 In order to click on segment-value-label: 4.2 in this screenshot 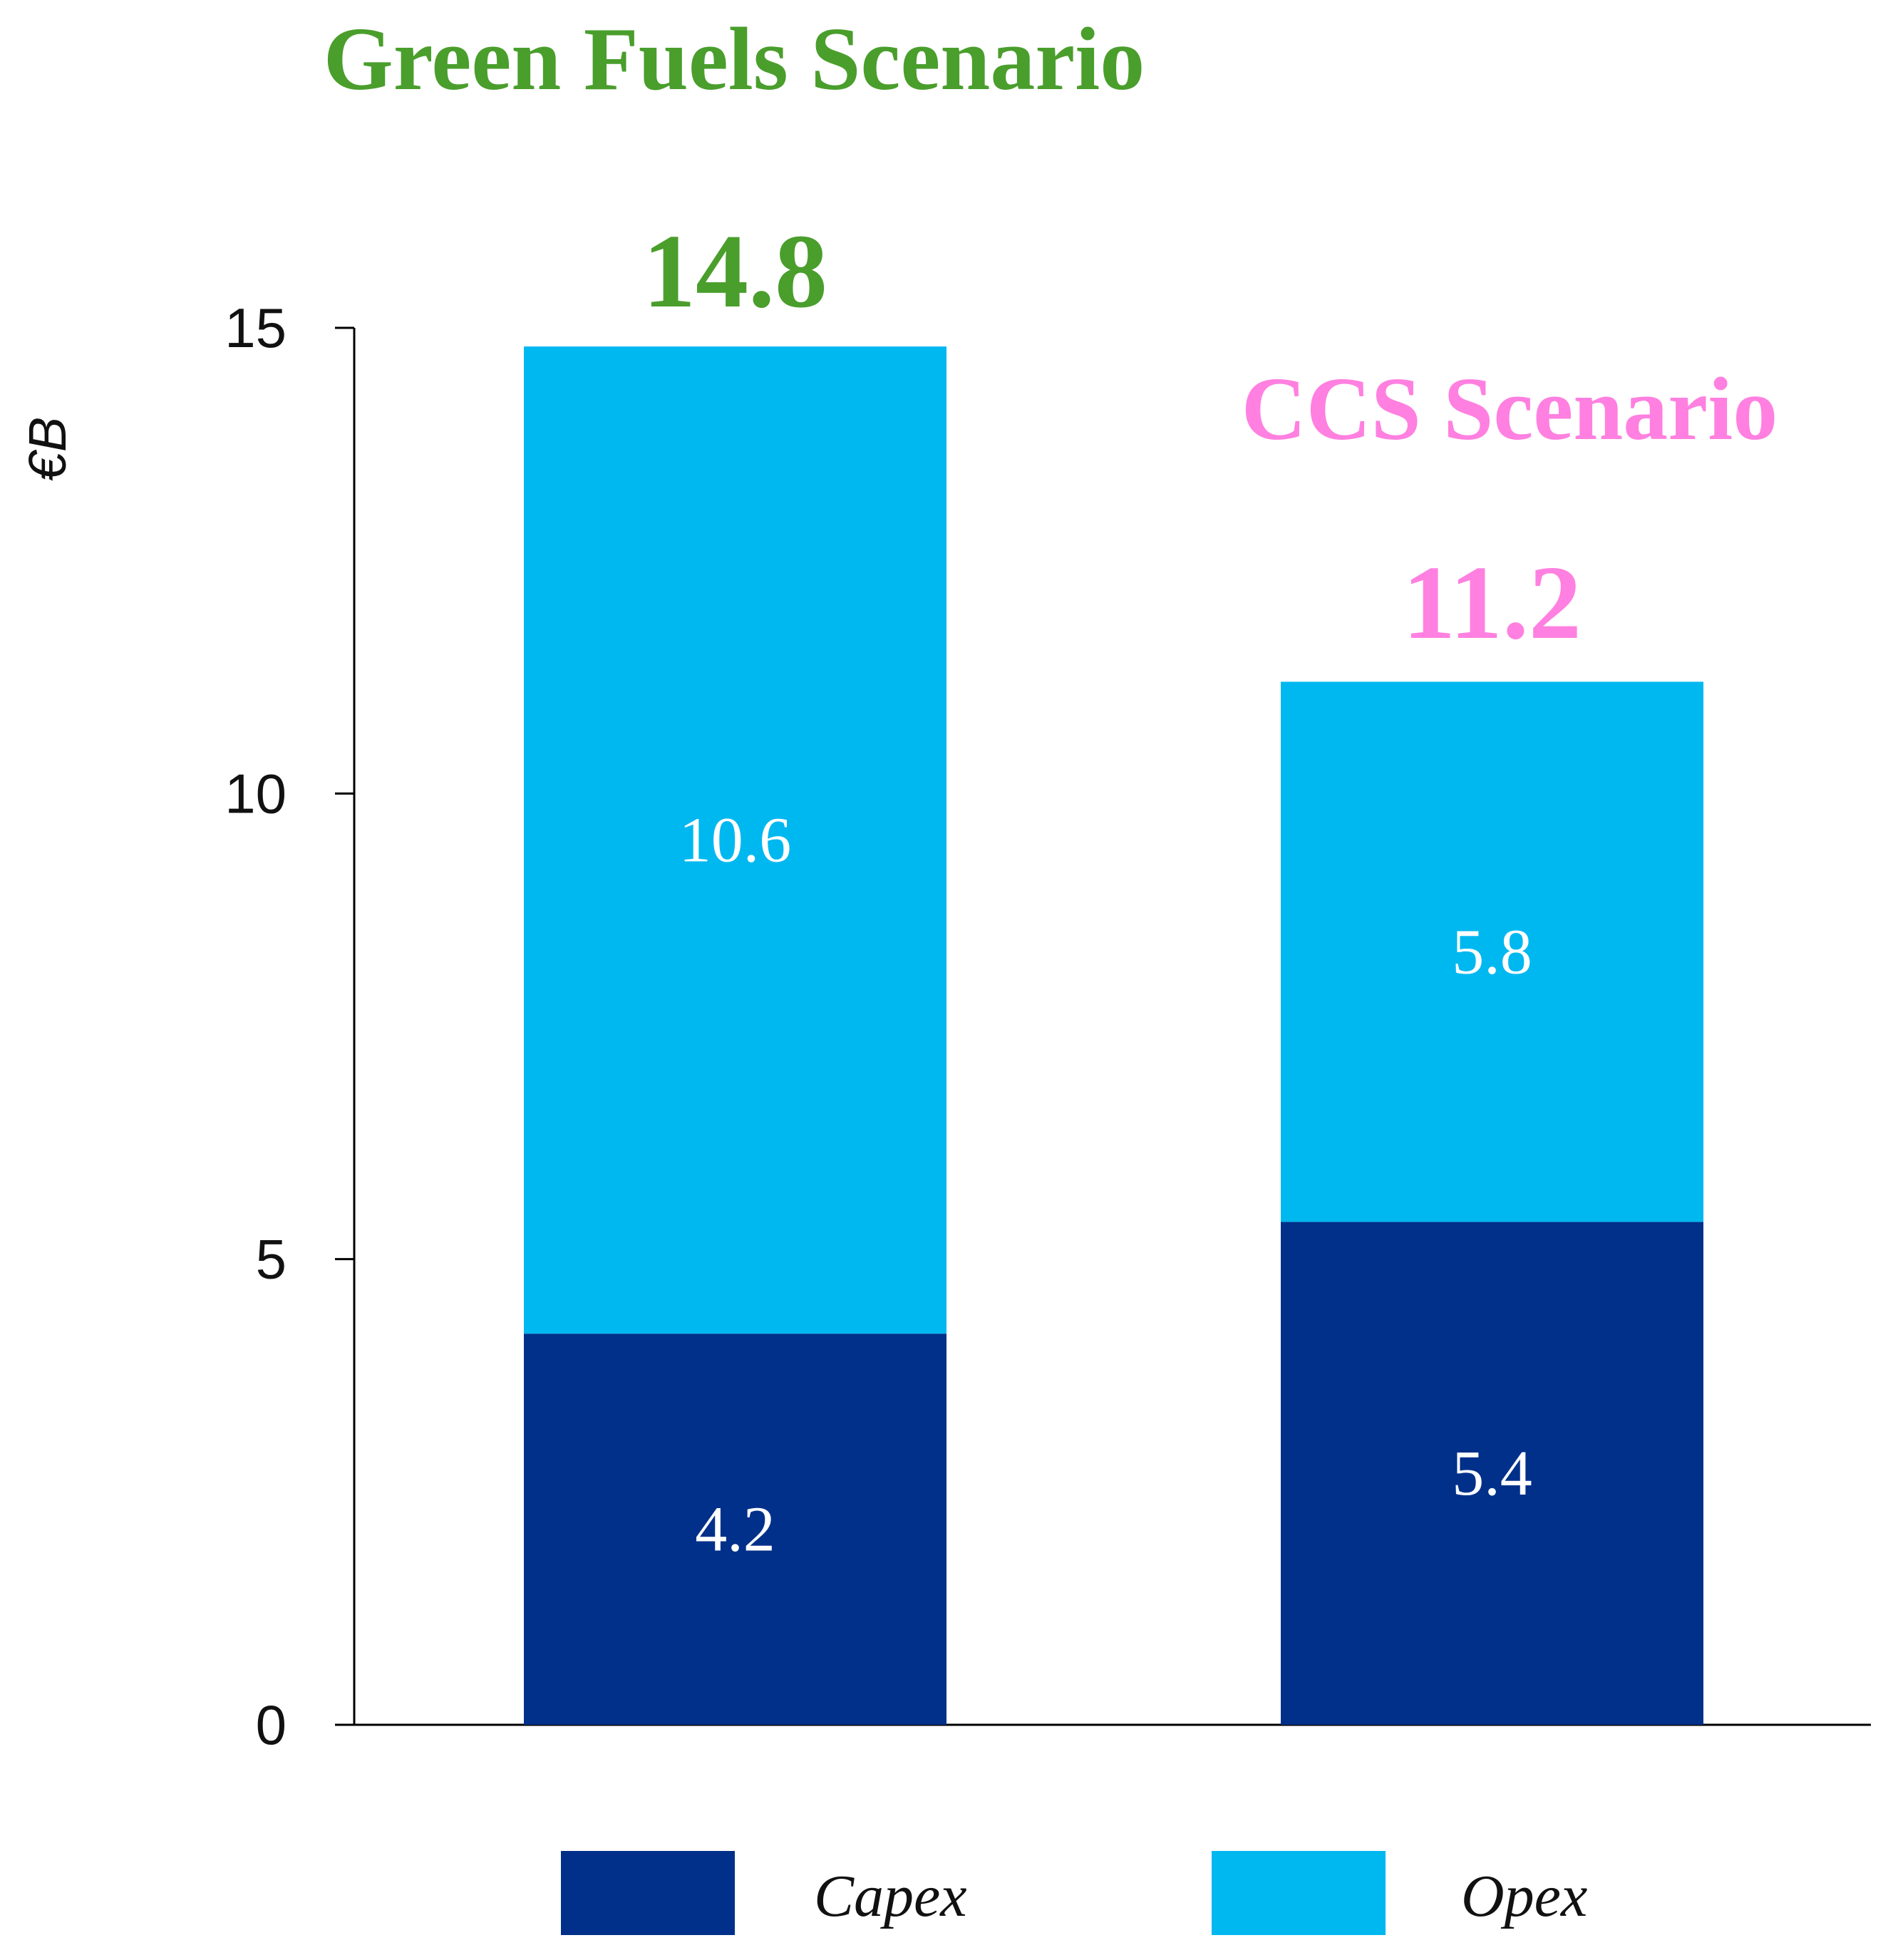, I will do `click(735, 1530)`.